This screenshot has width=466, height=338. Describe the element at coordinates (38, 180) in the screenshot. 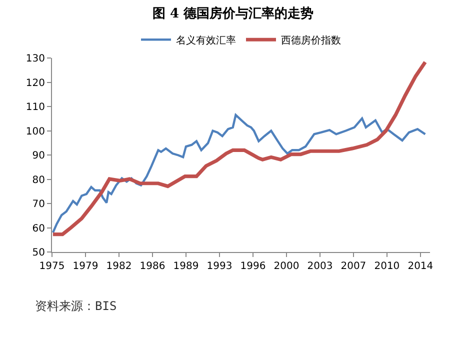

I see `y-tick-label: 80` at that location.